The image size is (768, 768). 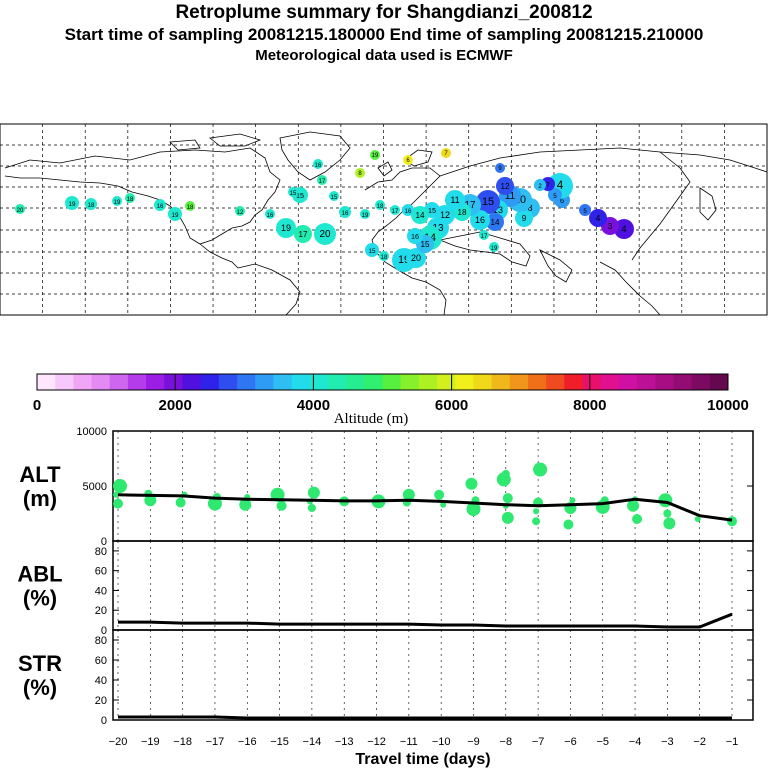 I want to click on plume-dot-label: 20, so click(x=20, y=211).